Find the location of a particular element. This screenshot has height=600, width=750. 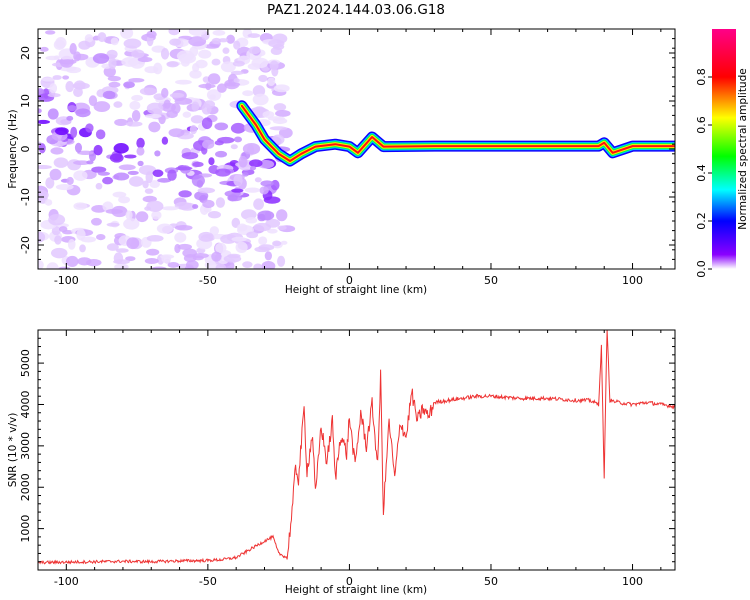

snr-xtick-label: -100 is located at coordinates (66, 581).